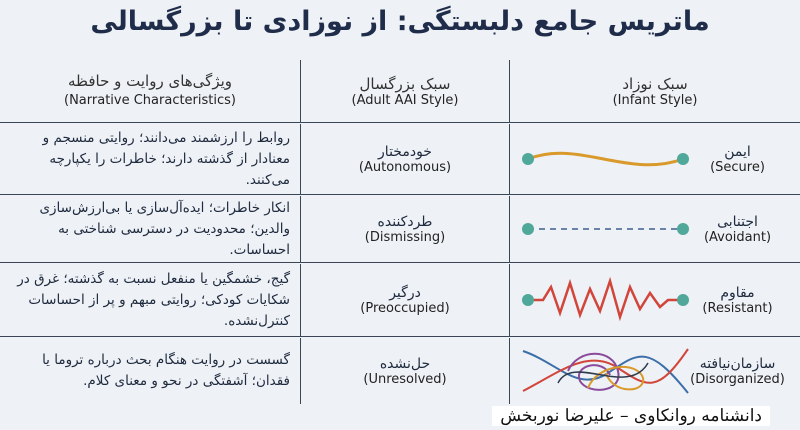  Describe the element at coordinates (655, 100) in the screenshot. I see `header-en: (Infant Style)` at that location.